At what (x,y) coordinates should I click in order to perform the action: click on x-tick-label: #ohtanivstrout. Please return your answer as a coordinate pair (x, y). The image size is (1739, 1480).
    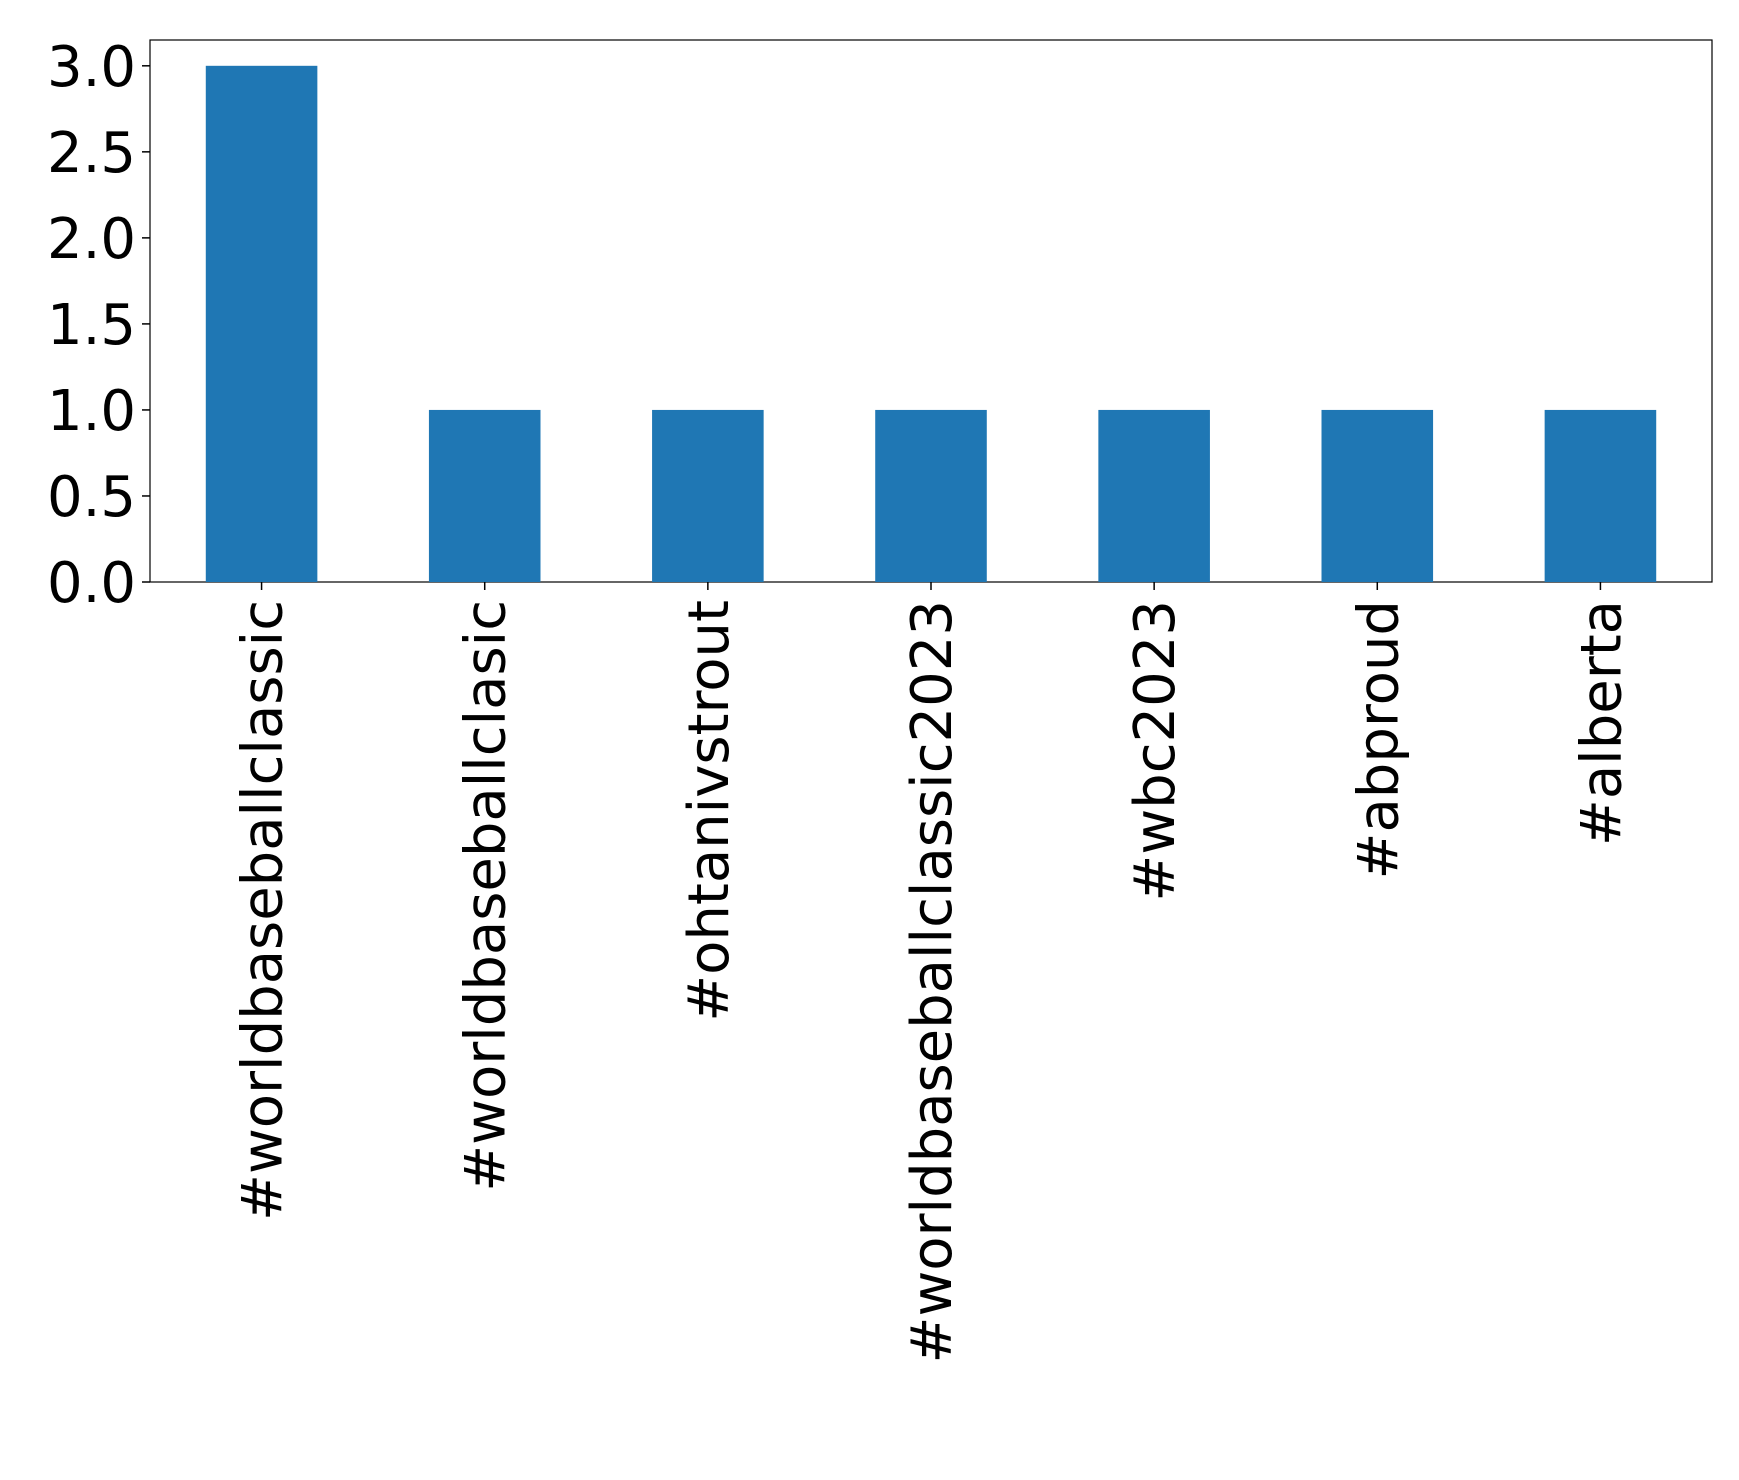
    Looking at the image, I should click on (709, 811).